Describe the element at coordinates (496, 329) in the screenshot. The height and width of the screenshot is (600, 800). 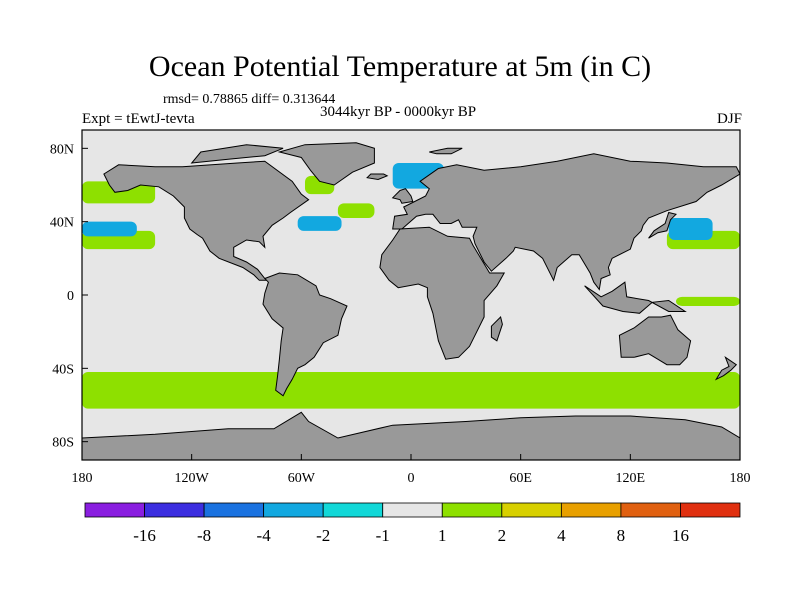
I see `land-madagascar` at that location.